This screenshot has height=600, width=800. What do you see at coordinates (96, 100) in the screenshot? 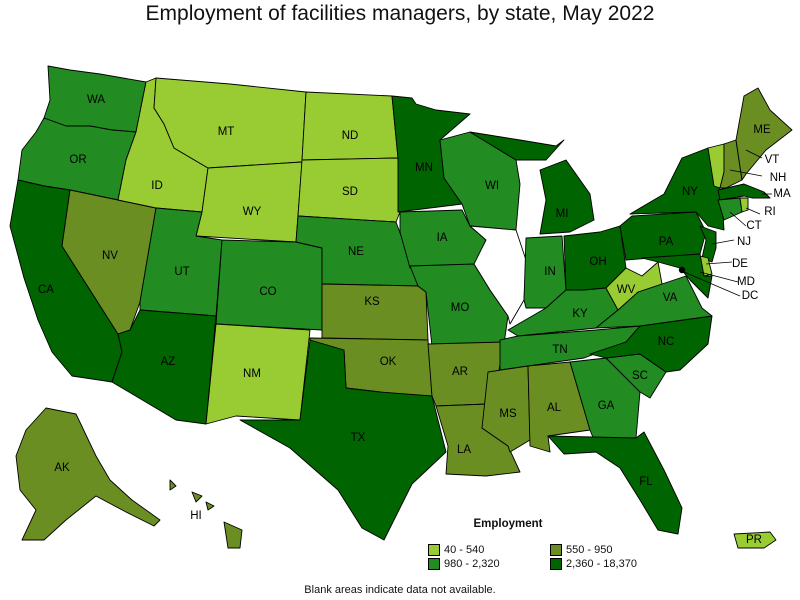
I see `state-label-WA: WA` at bounding box center [96, 100].